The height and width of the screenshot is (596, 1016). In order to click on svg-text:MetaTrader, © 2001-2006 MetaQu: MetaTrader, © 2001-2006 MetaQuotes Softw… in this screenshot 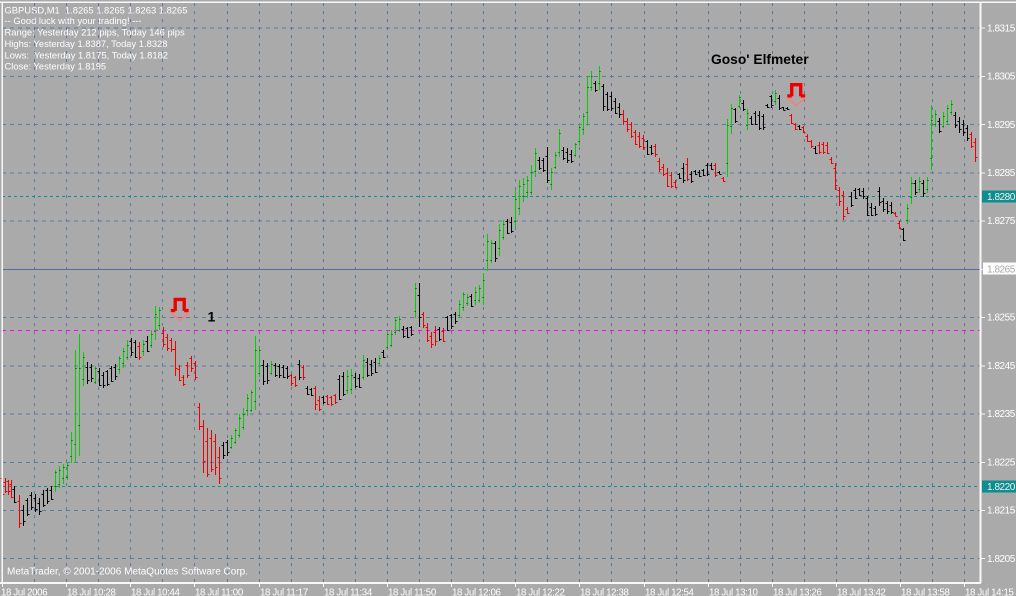, I will do `click(127, 572)`.